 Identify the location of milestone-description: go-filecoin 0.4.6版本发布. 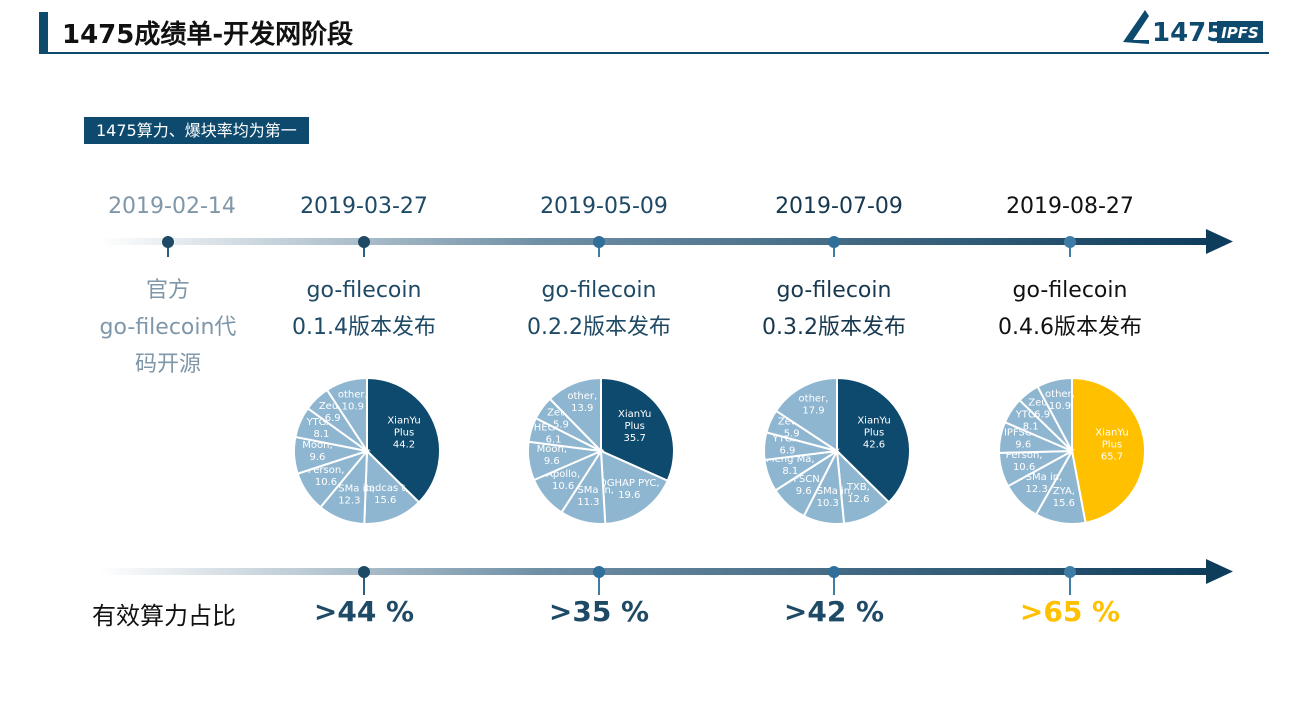
(1070, 309).